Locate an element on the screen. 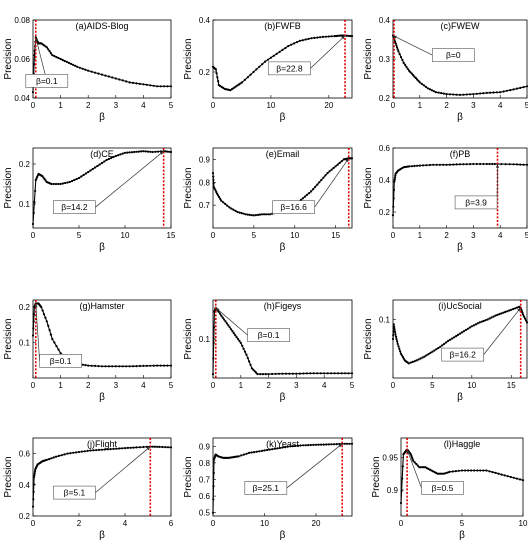  annotation-box is located at coordinates (453, 55).